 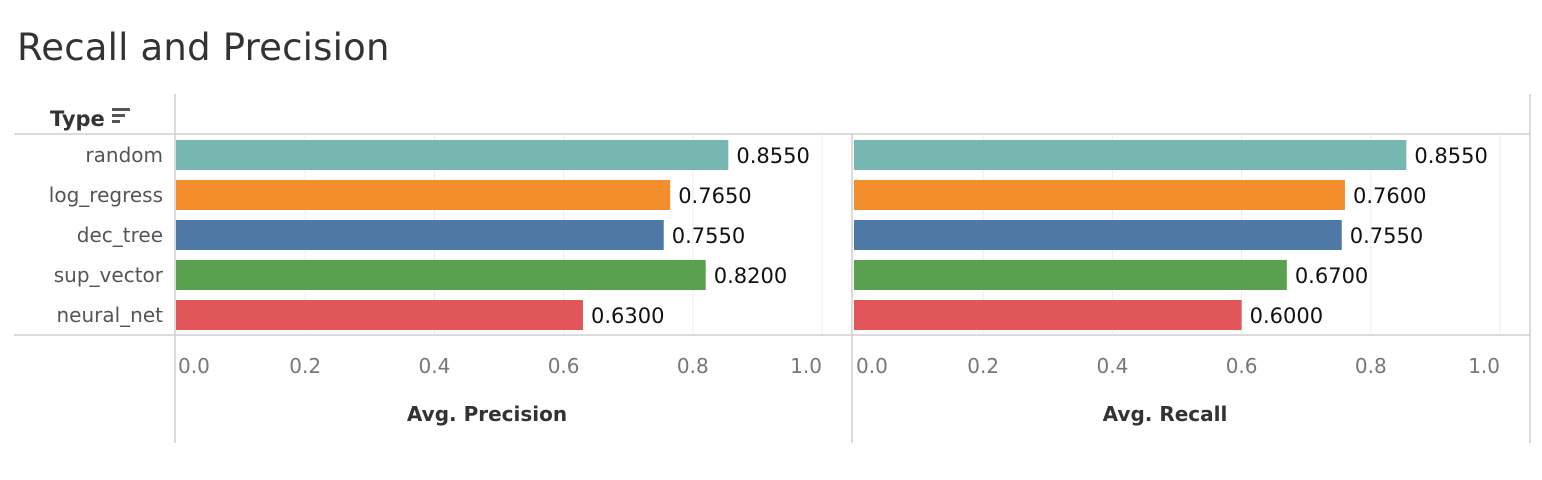 What do you see at coordinates (124, 155) in the screenshot?
I see `category-label: random` at bounding box center [124, 155].